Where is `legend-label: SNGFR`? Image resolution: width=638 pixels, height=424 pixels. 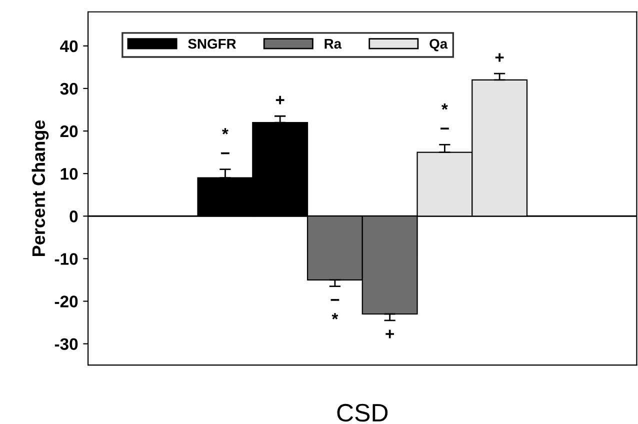 legend-label: SNGFR is located at coordinates (212, 43).